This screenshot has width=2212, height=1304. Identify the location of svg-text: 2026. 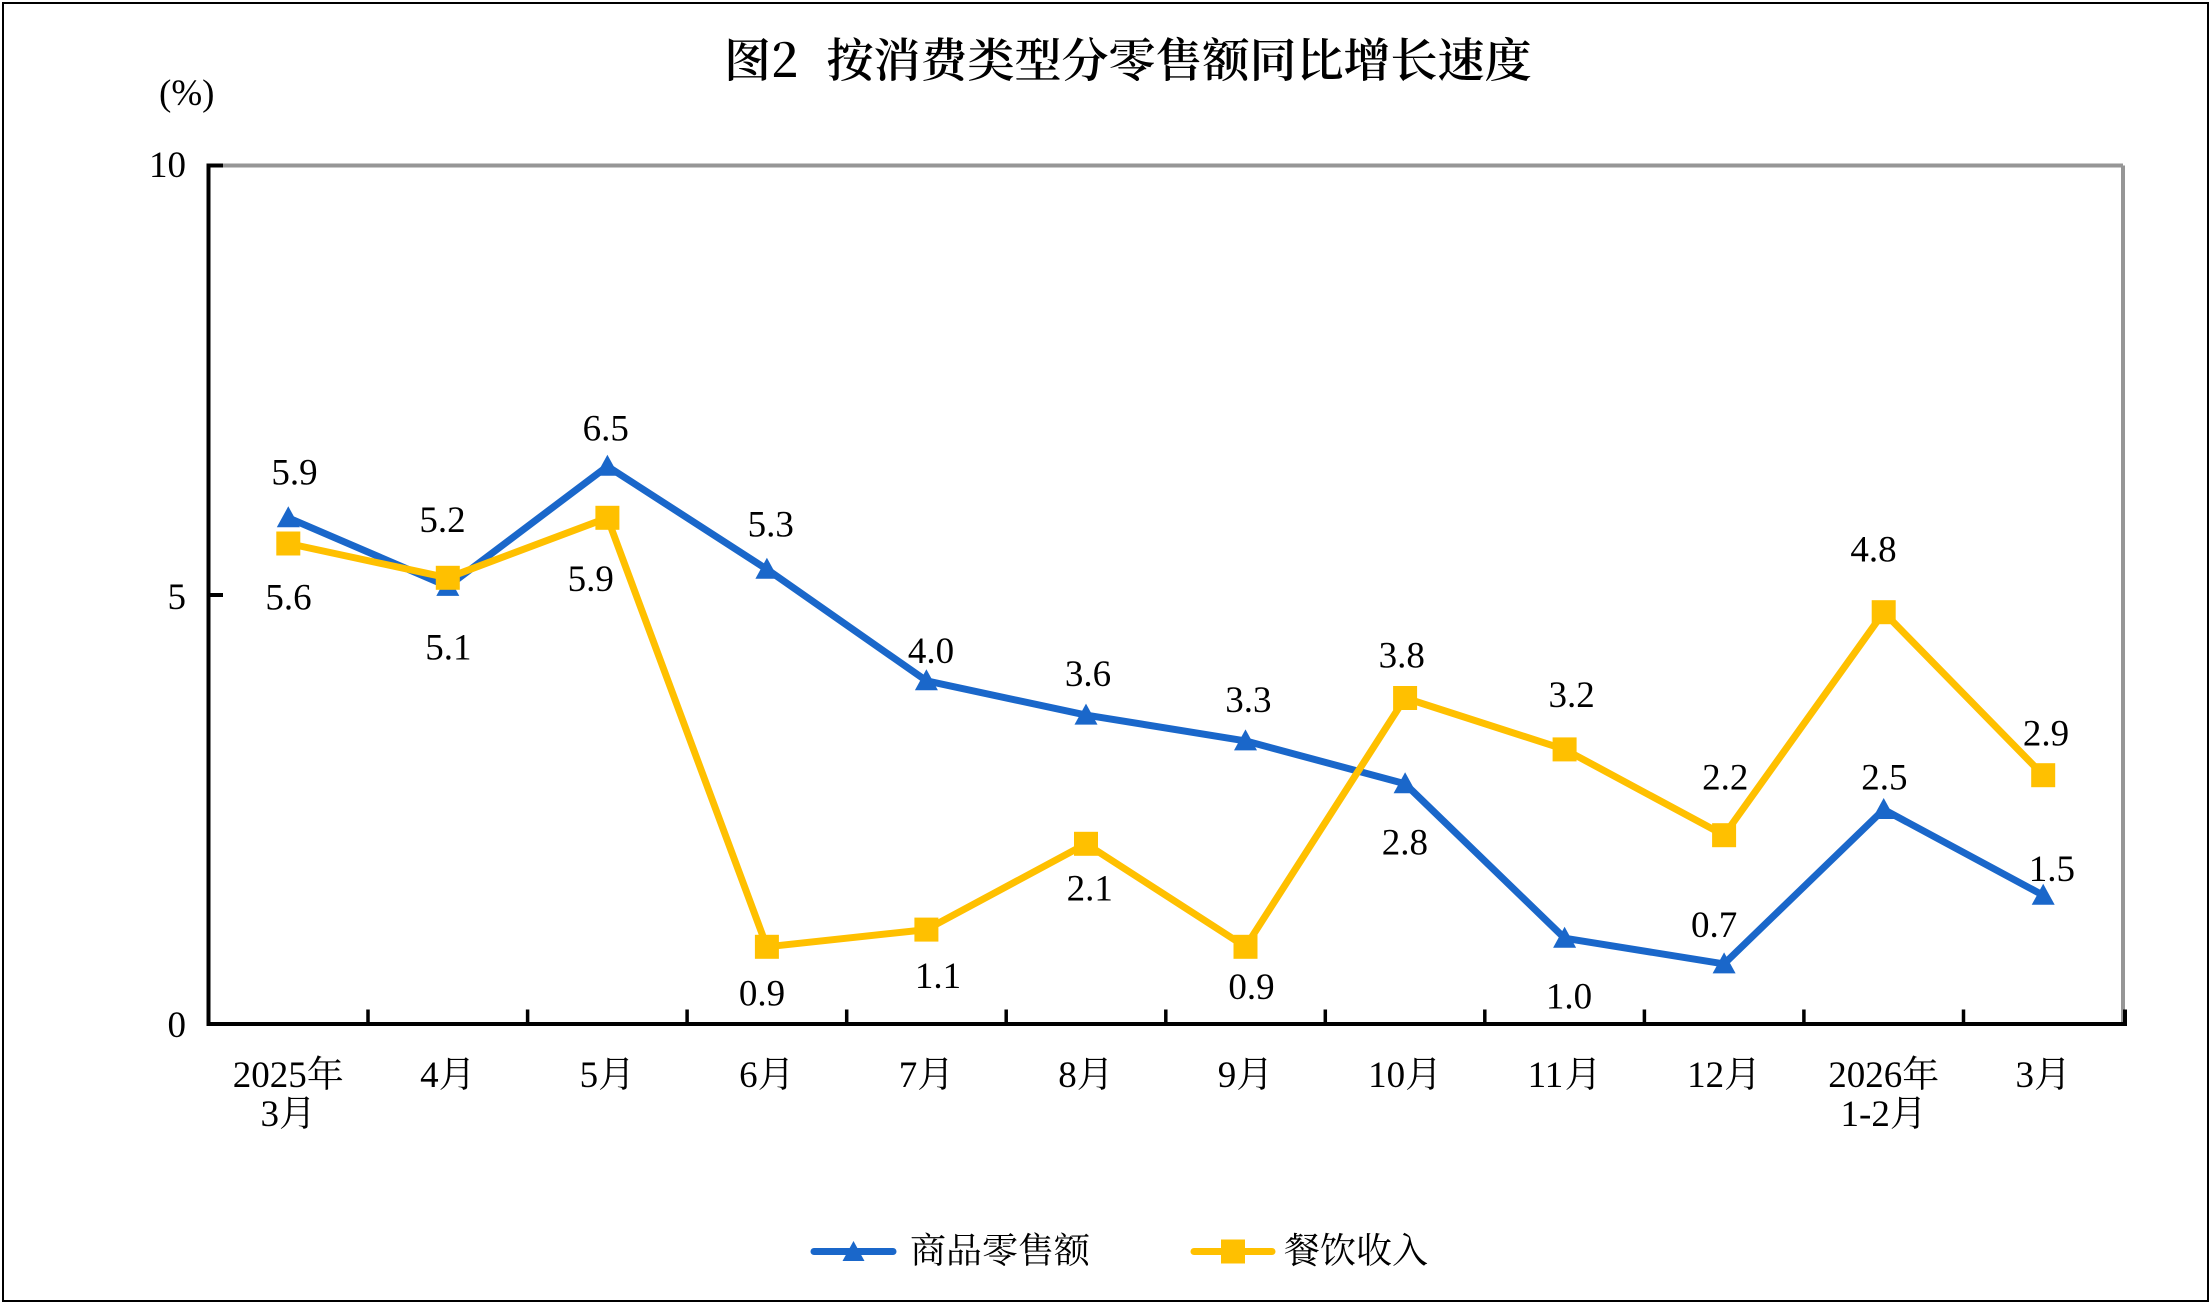
(1865, 1075).